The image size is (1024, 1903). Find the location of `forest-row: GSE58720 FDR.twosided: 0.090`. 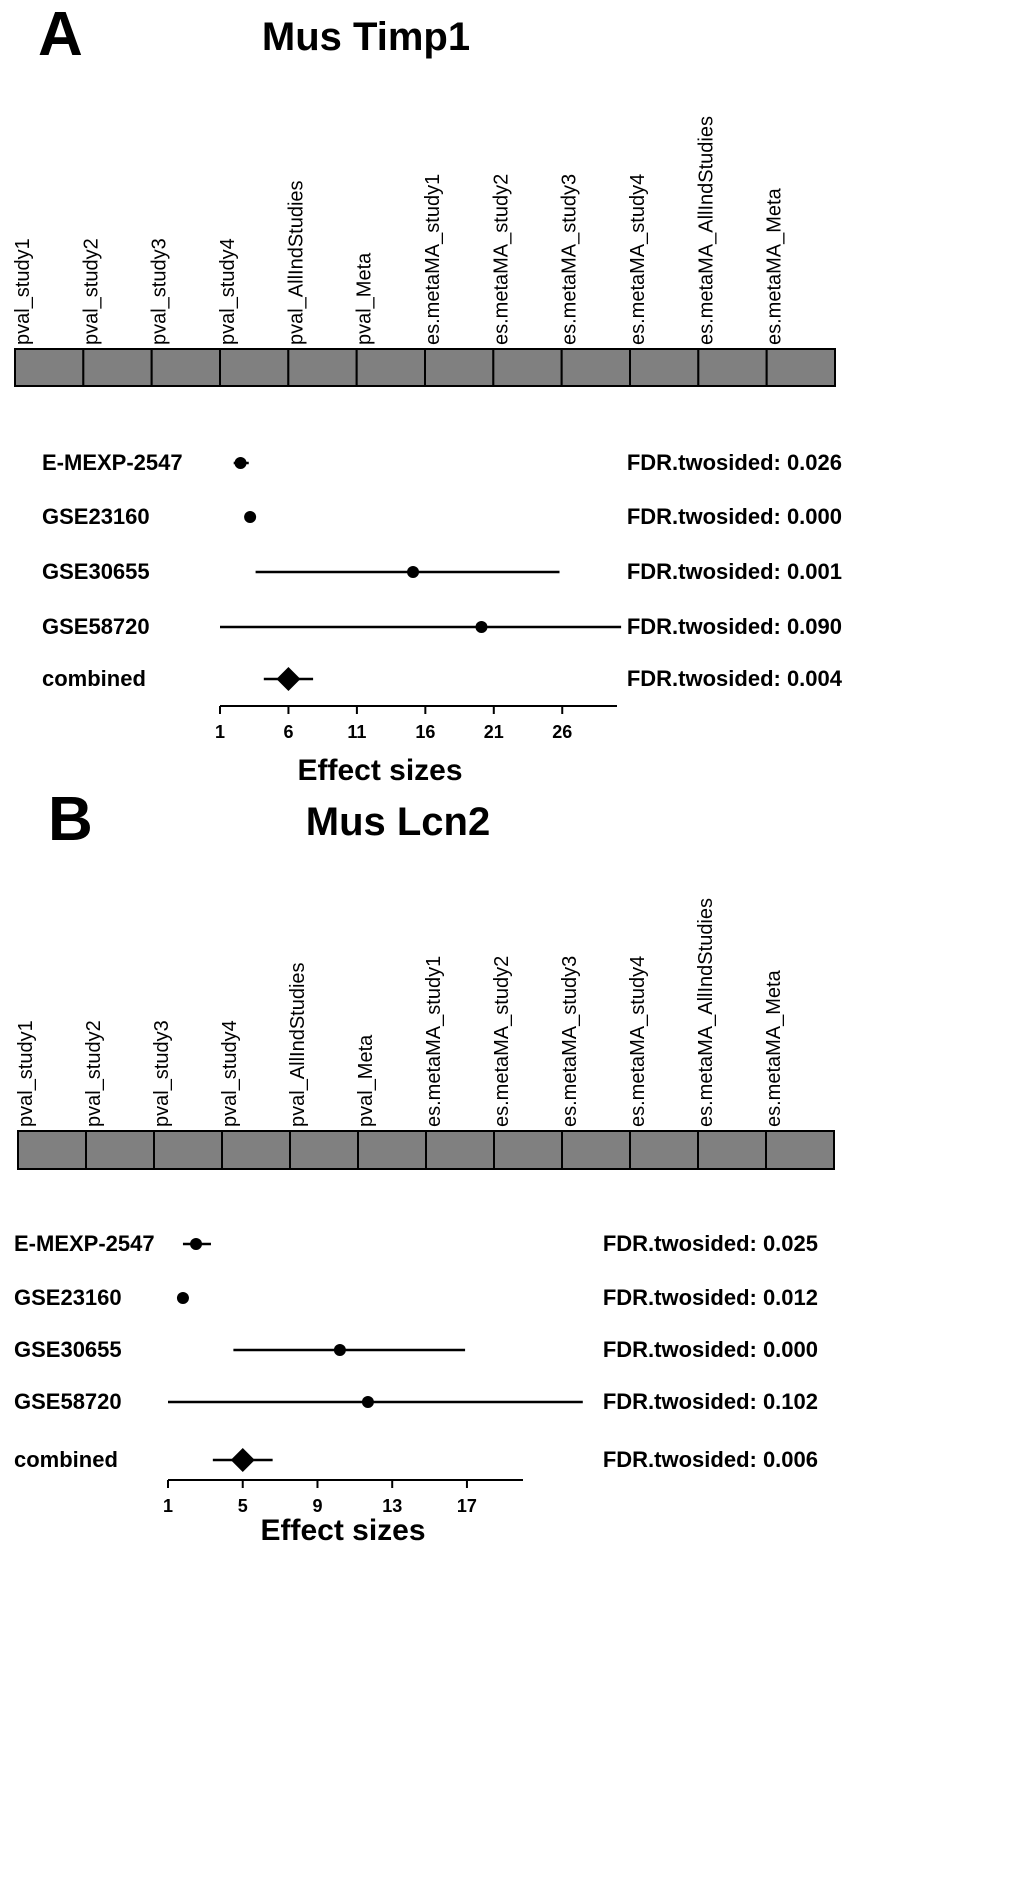

forest-row: GSE58720 FDR.twosided: 0.090 is located at coordinates (442, 626).